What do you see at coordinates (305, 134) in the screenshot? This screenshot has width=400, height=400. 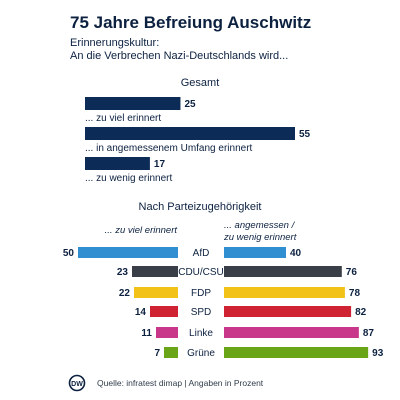 I see `overall-value-1: 55` at bounding box center [305, 134].